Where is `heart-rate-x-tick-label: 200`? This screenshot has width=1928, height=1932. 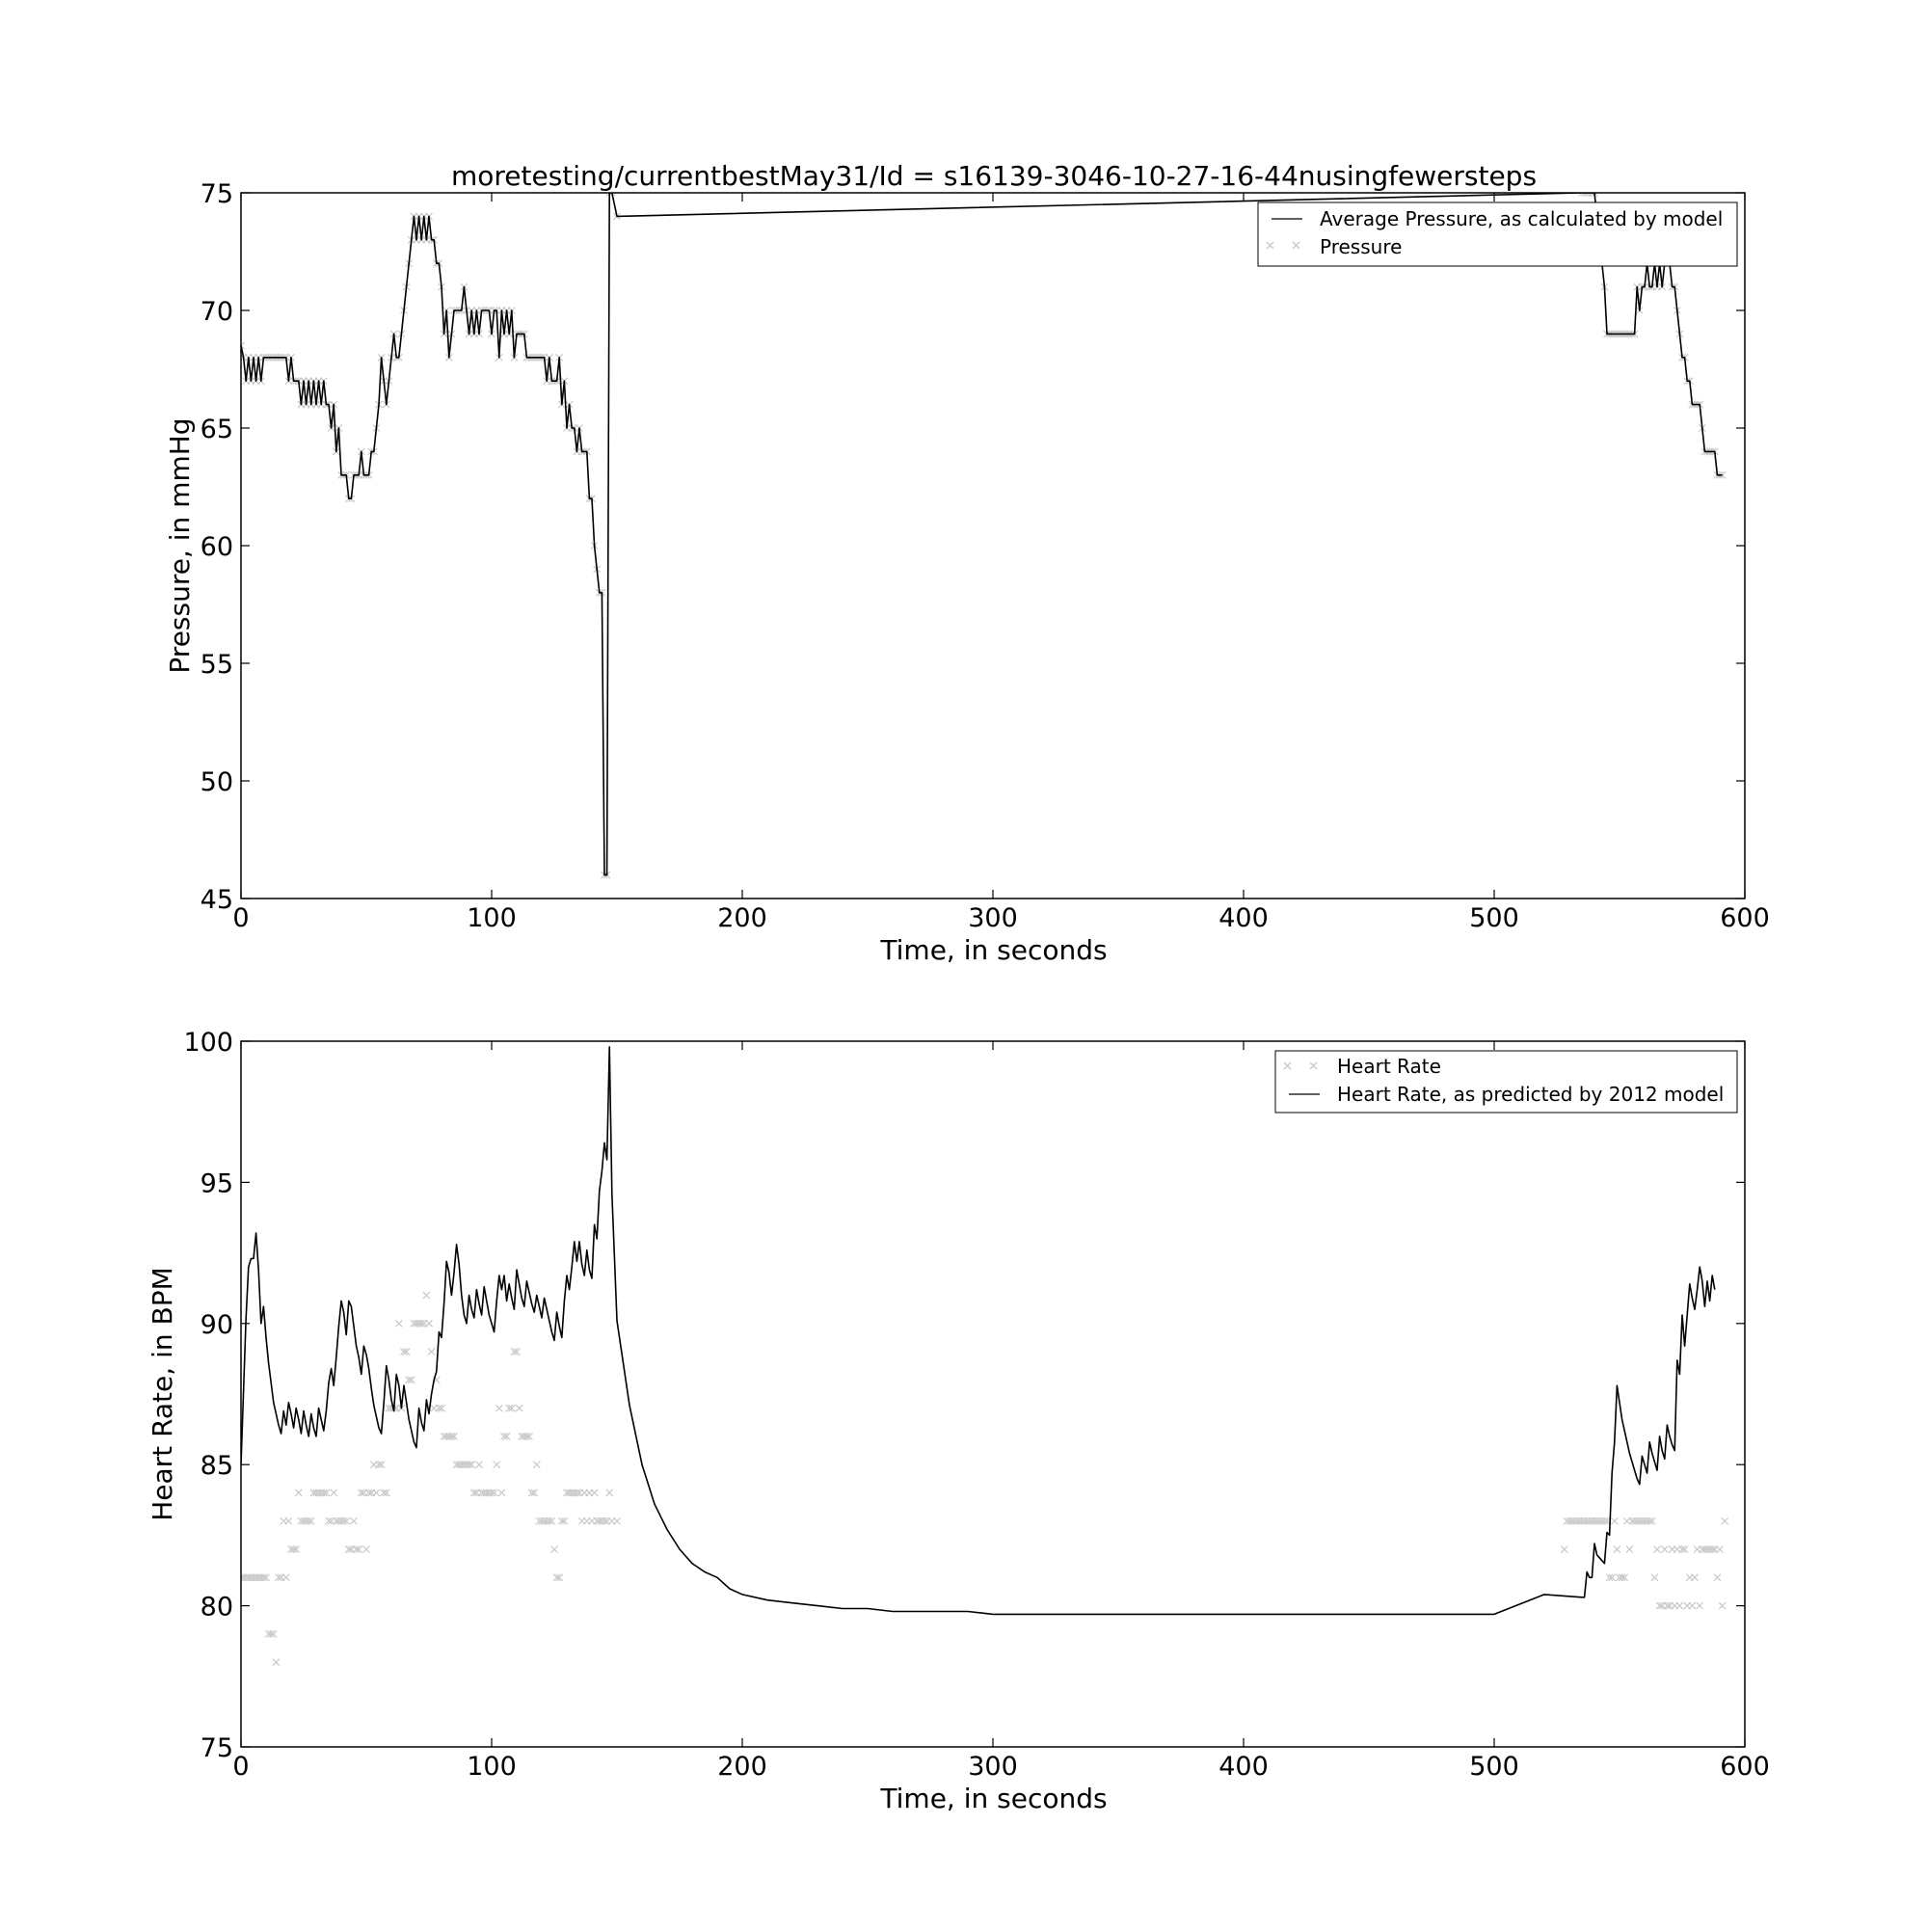 heart-rate-x-tick-label: 200 is located at coordinates (742, 1767).